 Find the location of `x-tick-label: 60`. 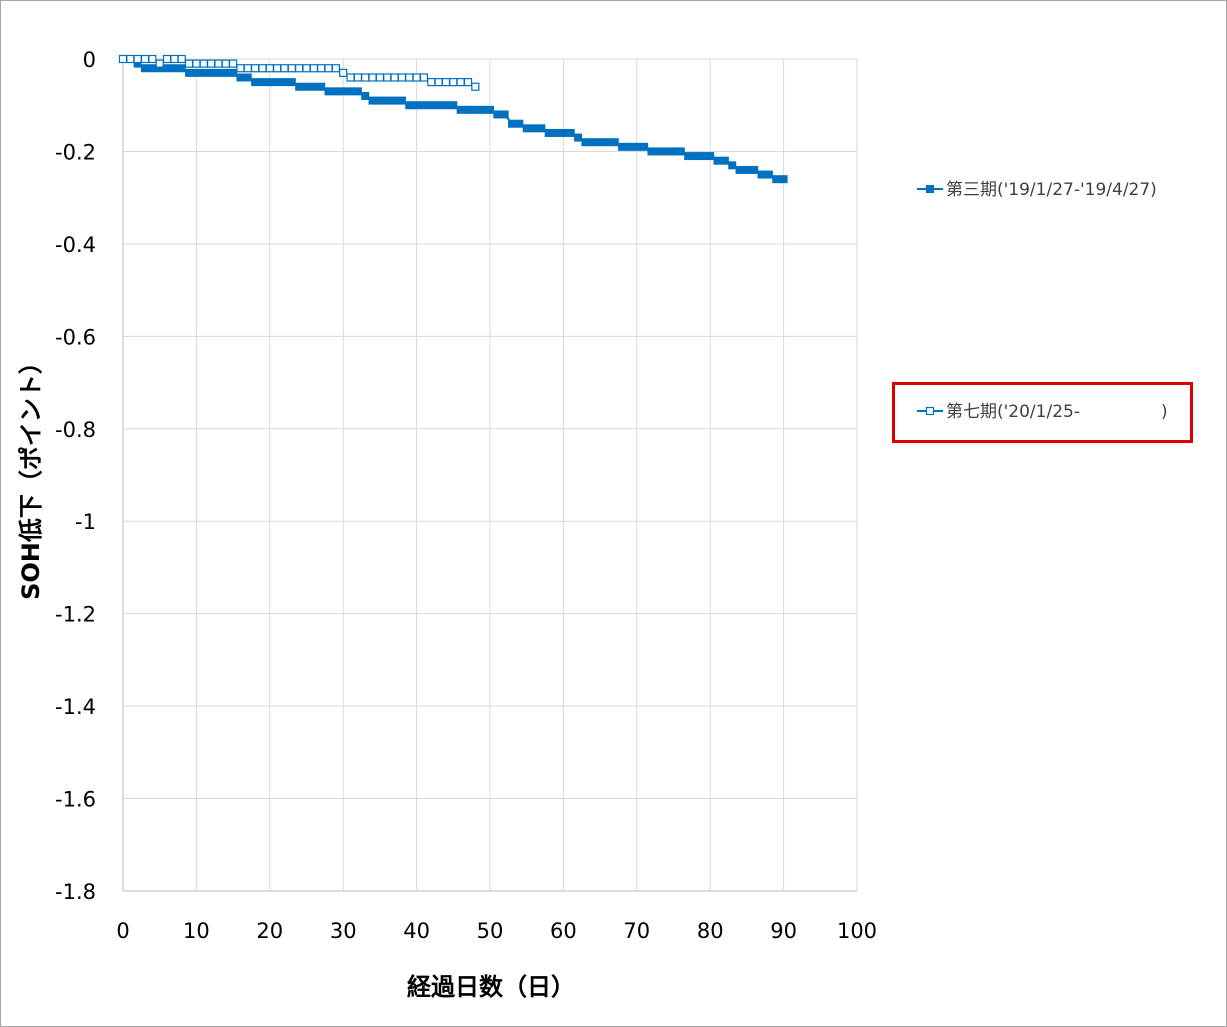

x-tick-label: 60 is located at coordinates (563, 931).